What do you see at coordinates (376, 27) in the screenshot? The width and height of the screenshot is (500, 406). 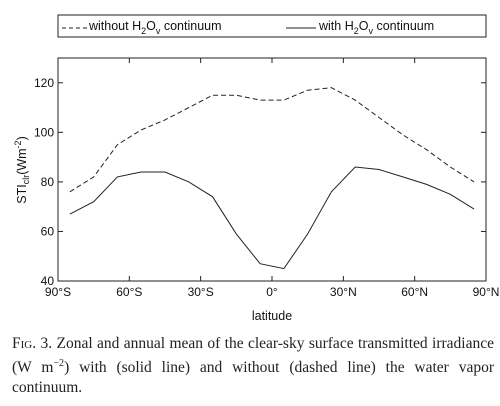 I see `legend-label-with: with H2Ov continuum` at bounding box center [376, 27].